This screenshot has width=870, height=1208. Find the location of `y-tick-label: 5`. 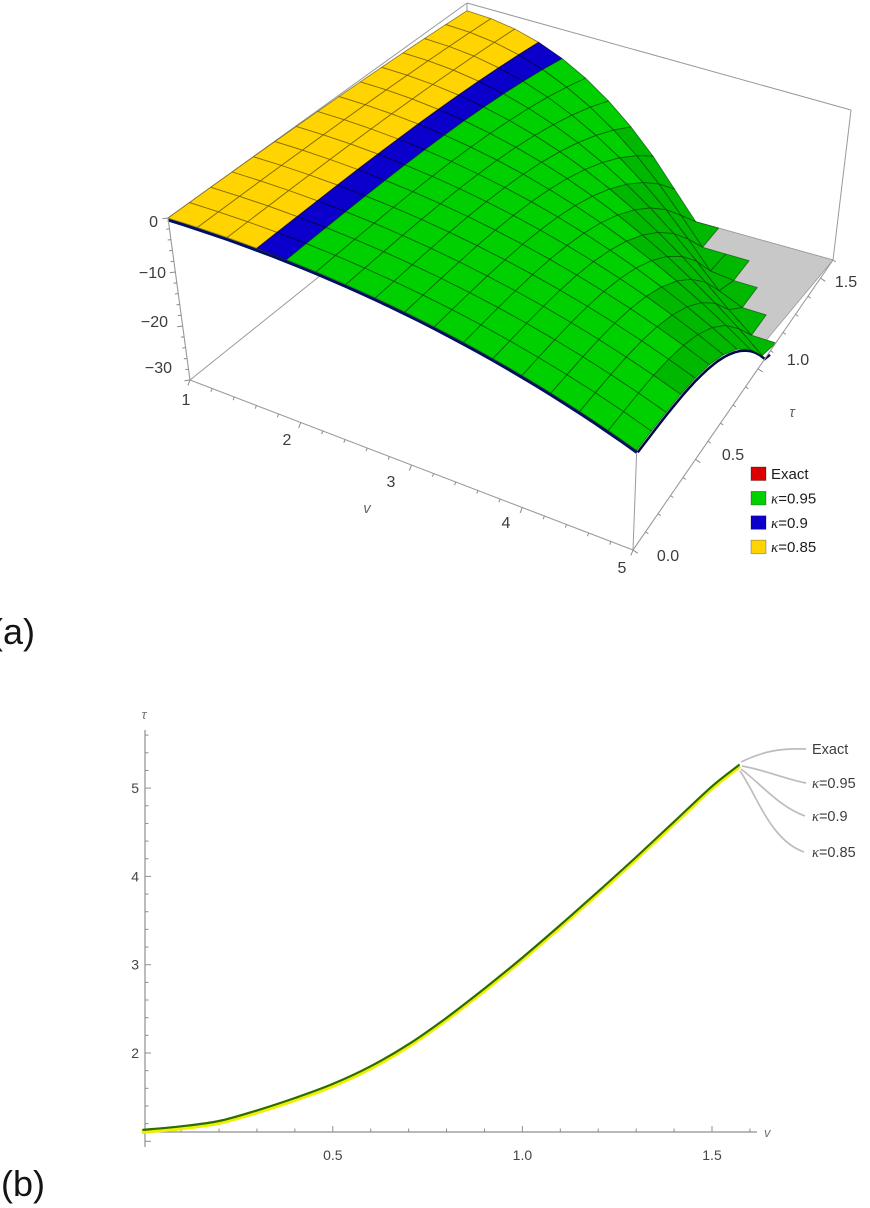

y-tick-label: 5 is located at coordinates (135, 788).